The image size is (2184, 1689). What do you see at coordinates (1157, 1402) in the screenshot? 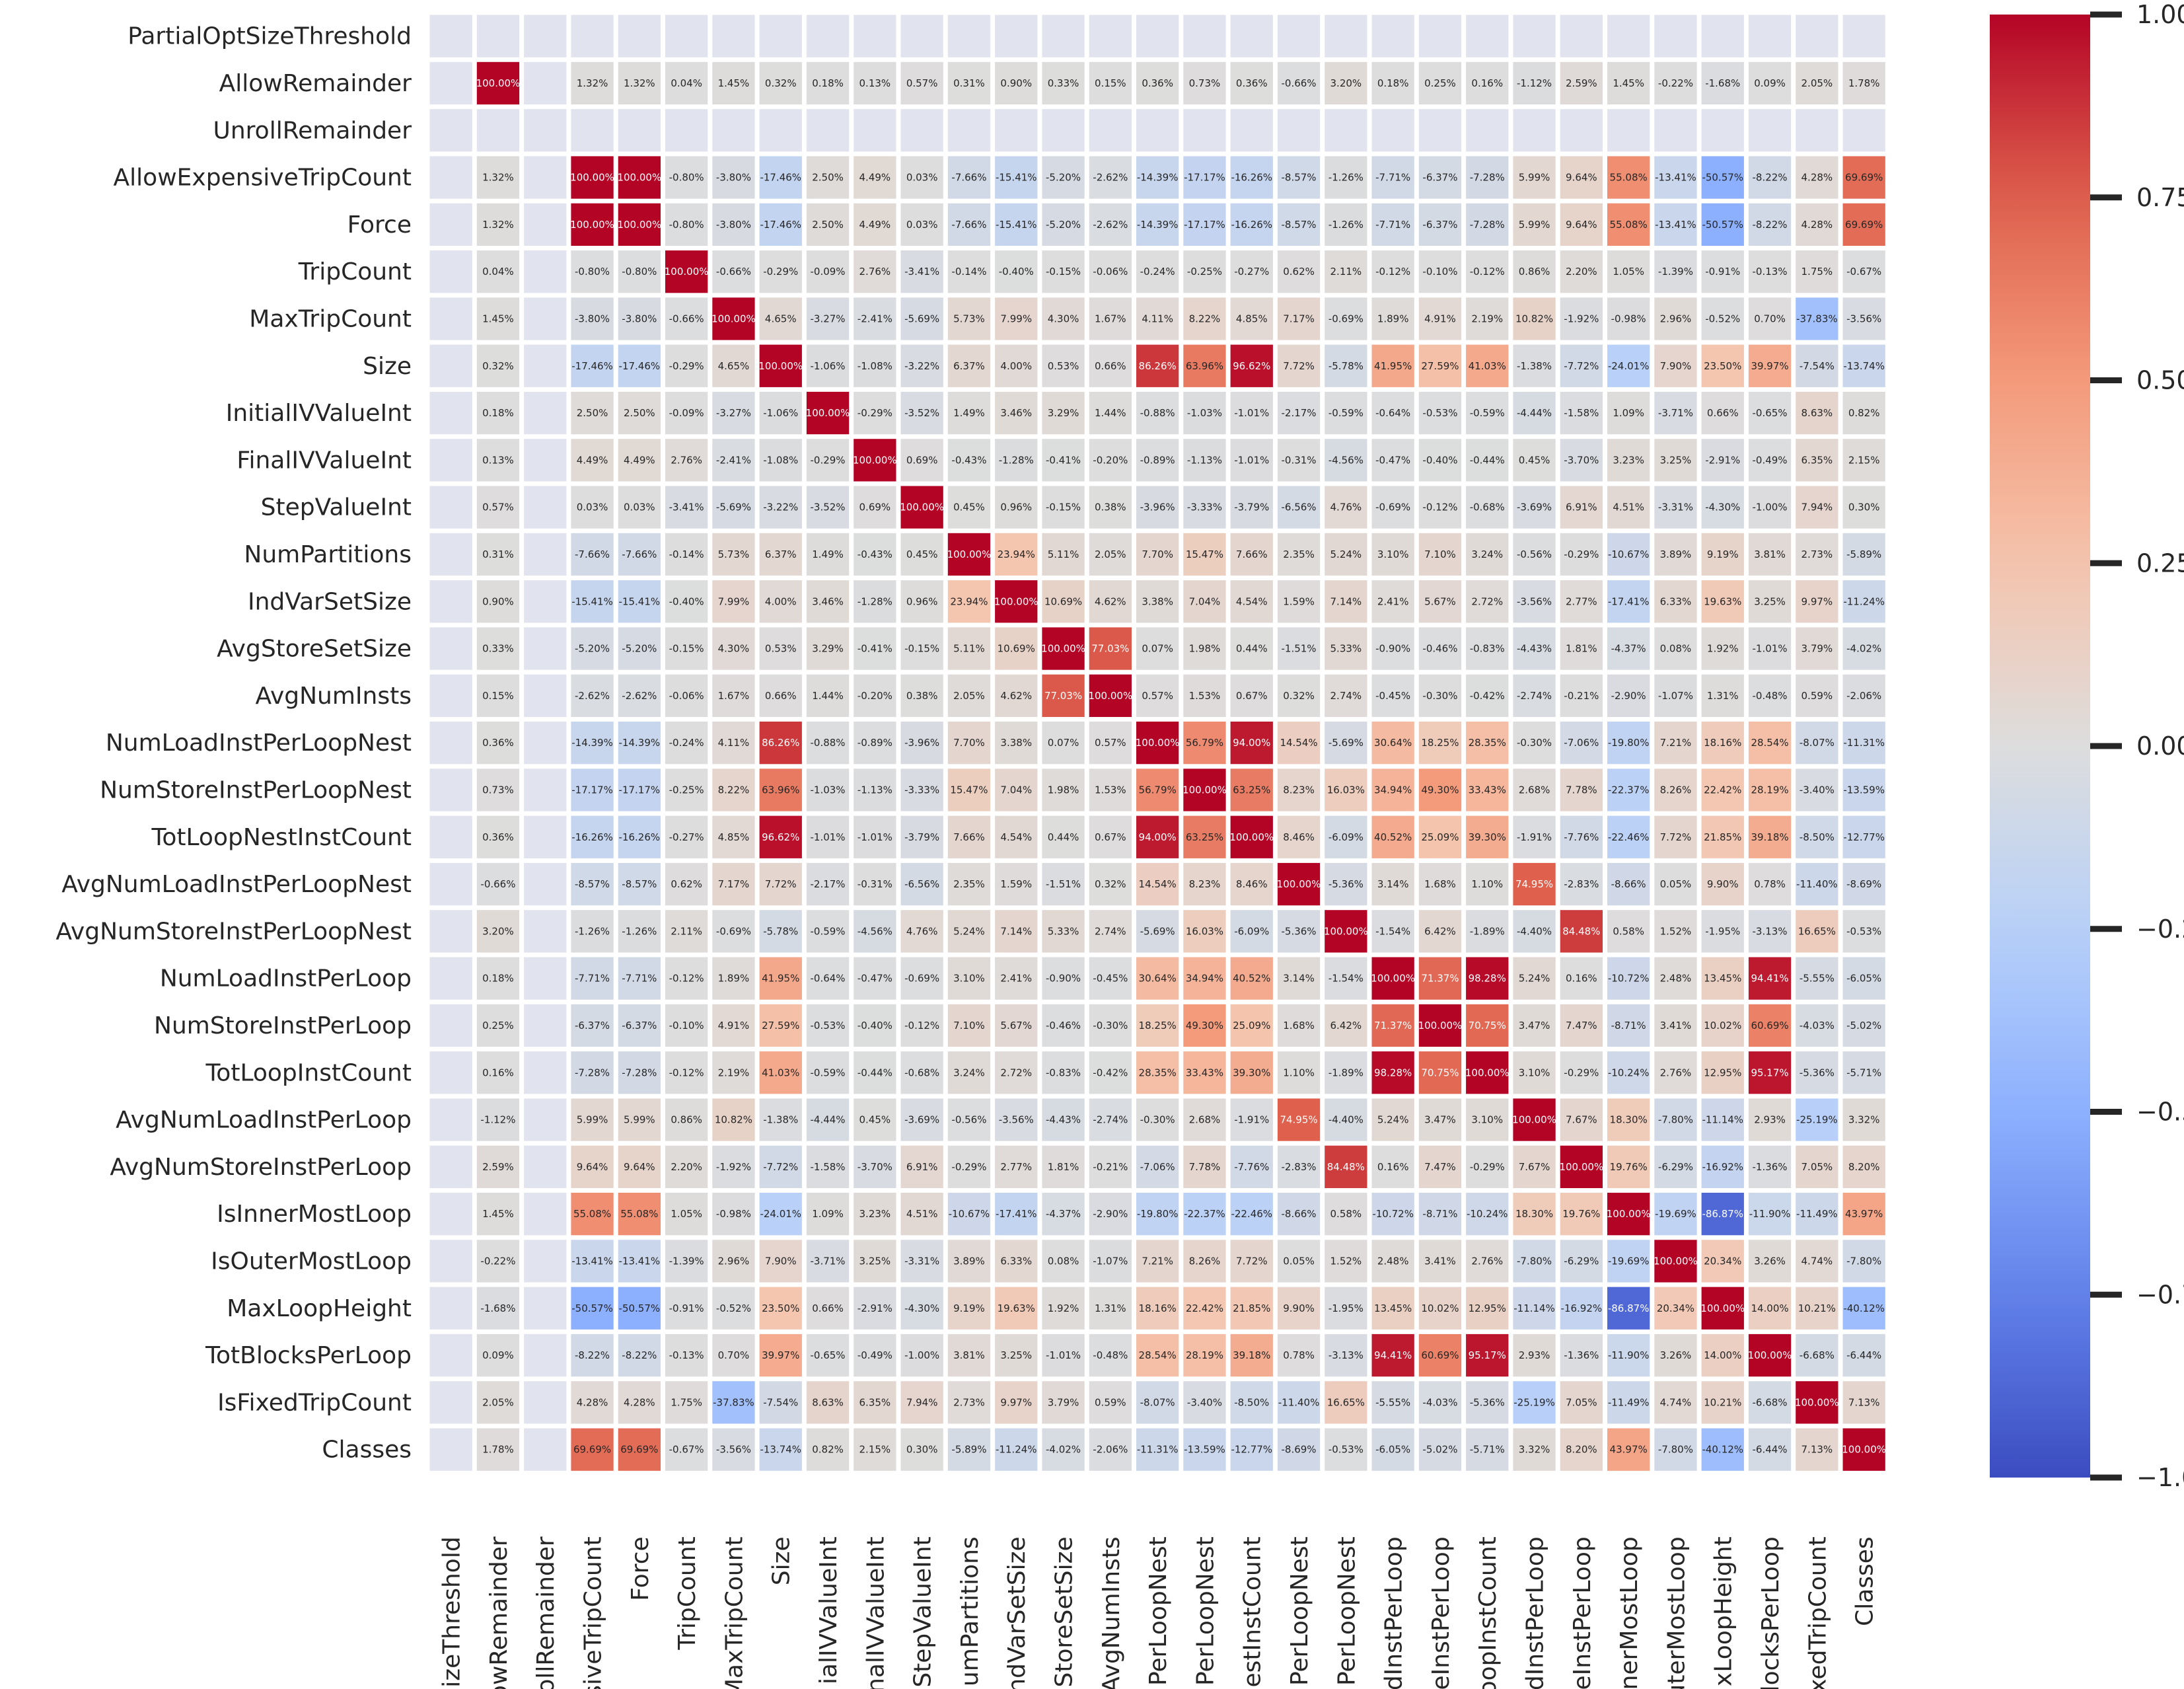
I see `cell-value-label: -8.07%` at bounding box center [1157, 1402].